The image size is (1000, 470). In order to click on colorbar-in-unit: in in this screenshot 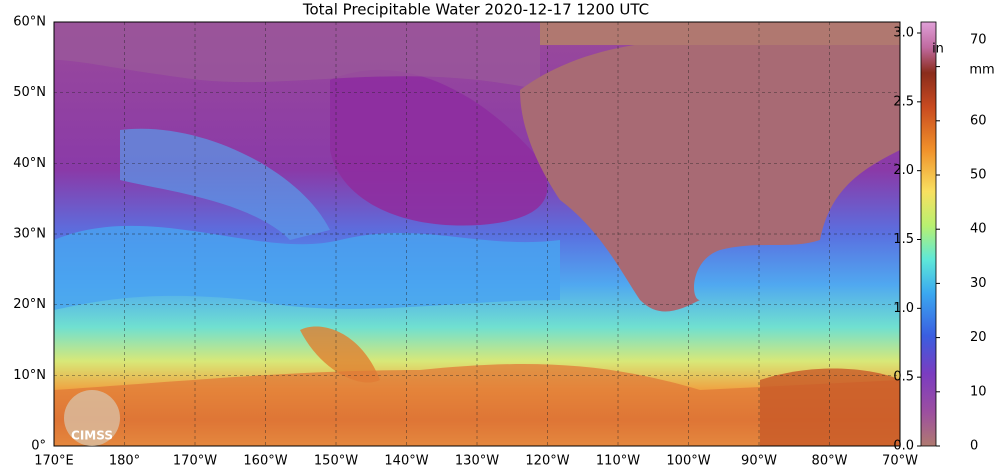, I will do `click(938, 49)`.